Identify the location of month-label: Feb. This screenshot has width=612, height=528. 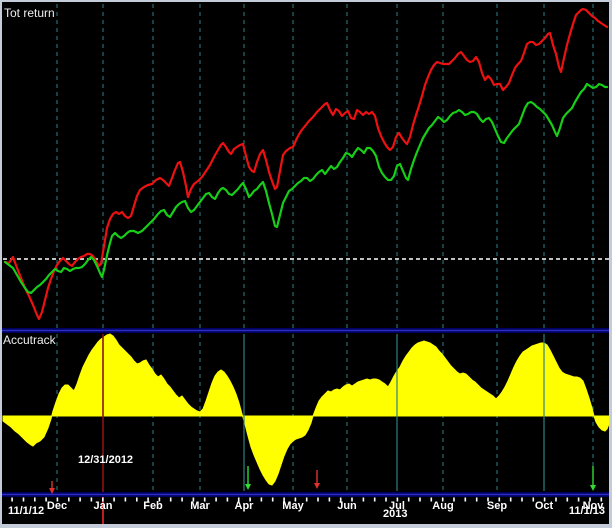
(153, 506).